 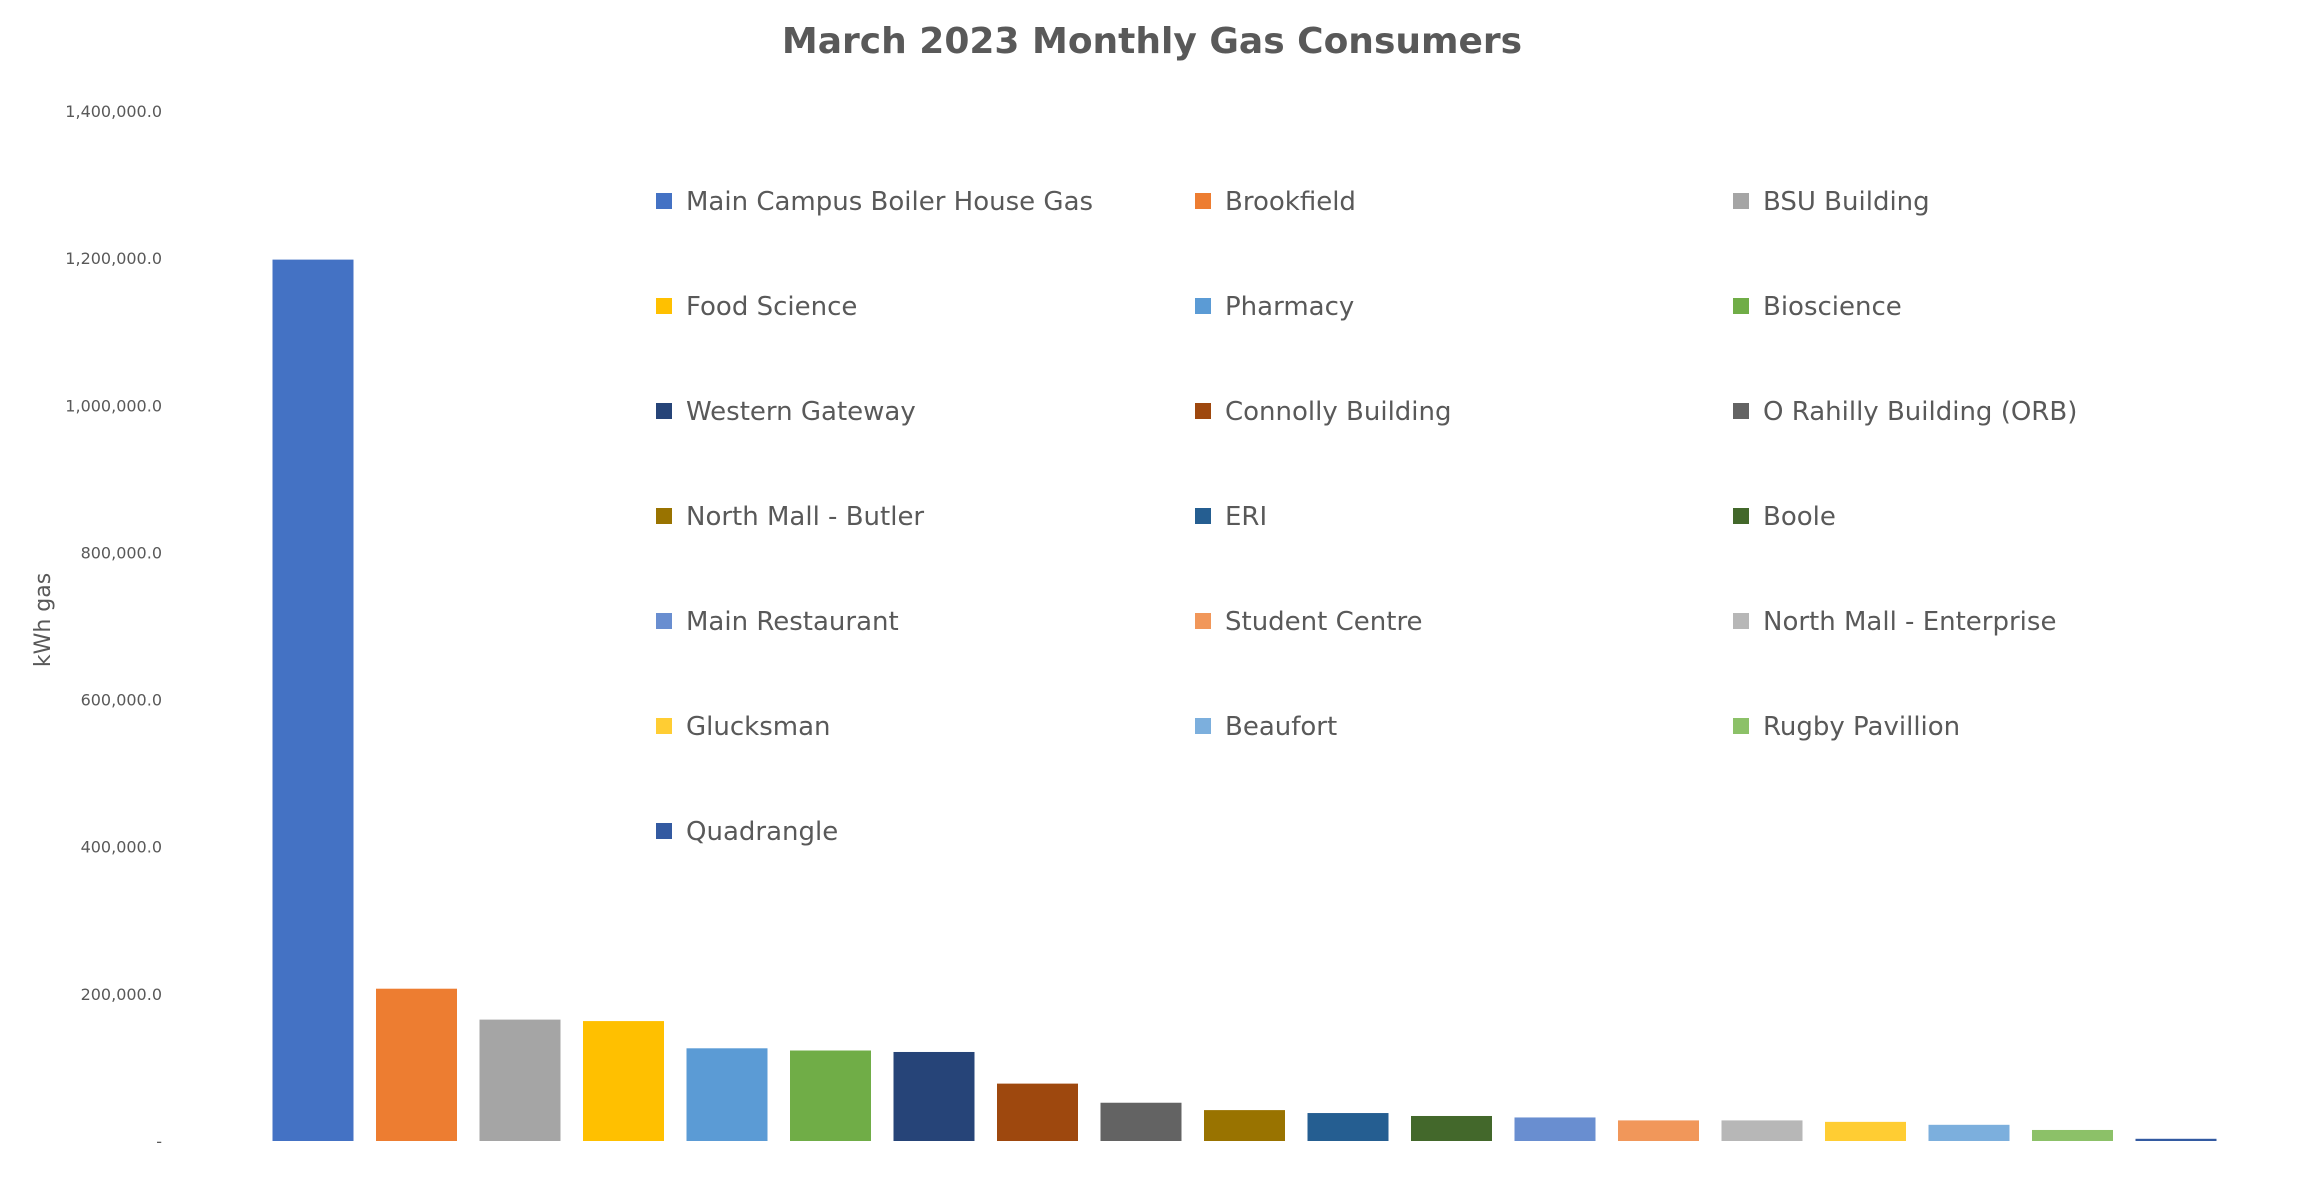 What do you see at coordinates (416, 1064) in the screenshot?
I see `bar-brookfield` at bounding box center [416, 1064].